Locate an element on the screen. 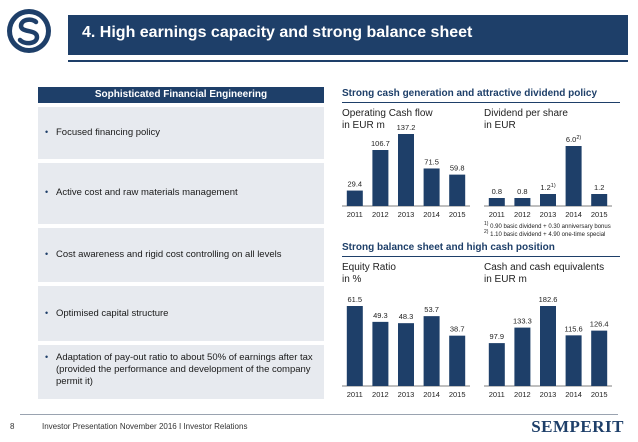 The image size is (638, 442). data-label: 59.8 is located at coordinates (457, 168).